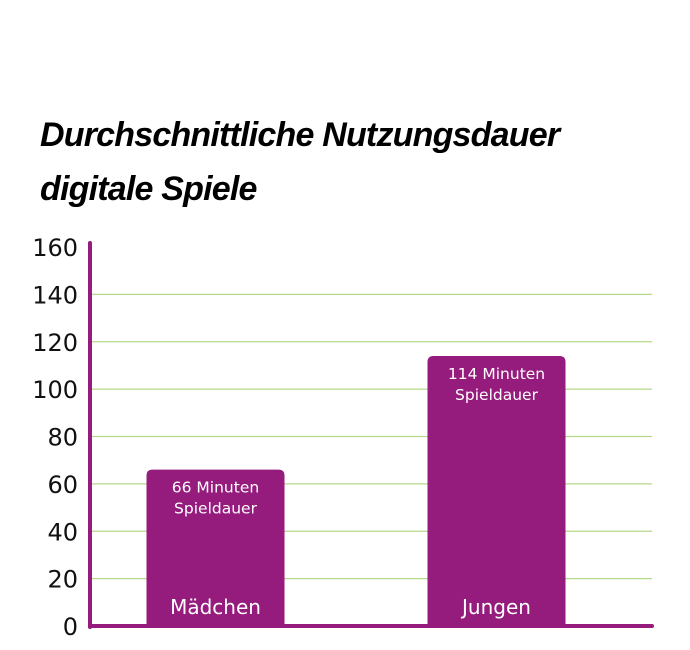 This screenshot has width=690, height=650. Describe the element at coordinates (300, 135) in the screenshot. I see `title-line-1: Durchschnittliche Nutzungsdauer` at that location.